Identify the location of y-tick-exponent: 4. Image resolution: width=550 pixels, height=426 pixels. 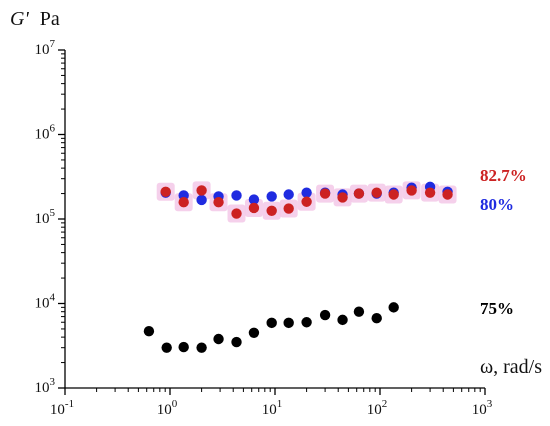
(53, 298).